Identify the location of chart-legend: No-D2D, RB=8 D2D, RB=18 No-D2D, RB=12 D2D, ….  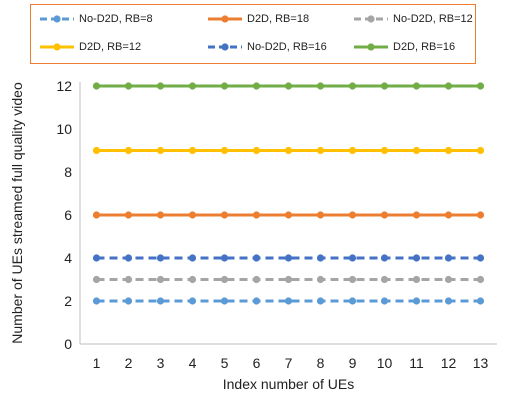
(253, 34).